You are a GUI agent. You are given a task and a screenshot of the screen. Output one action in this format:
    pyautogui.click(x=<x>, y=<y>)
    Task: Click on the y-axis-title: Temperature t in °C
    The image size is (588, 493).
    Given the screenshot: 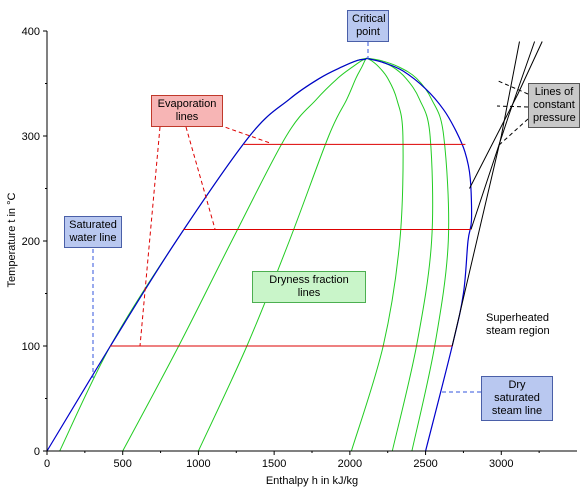 What is the action you would take?
    pyautogui.click(x=12, y=240)
    